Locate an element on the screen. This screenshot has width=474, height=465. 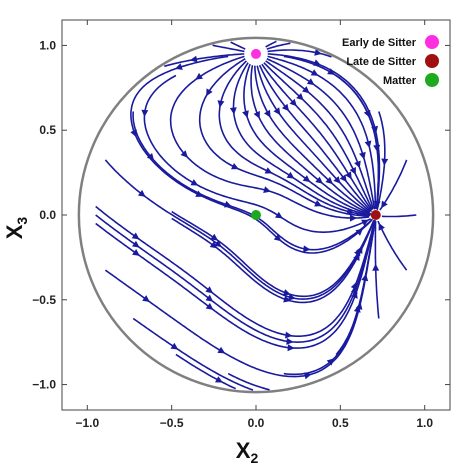
x-tick-label: 1.0 is located at coordinates (424, 423).